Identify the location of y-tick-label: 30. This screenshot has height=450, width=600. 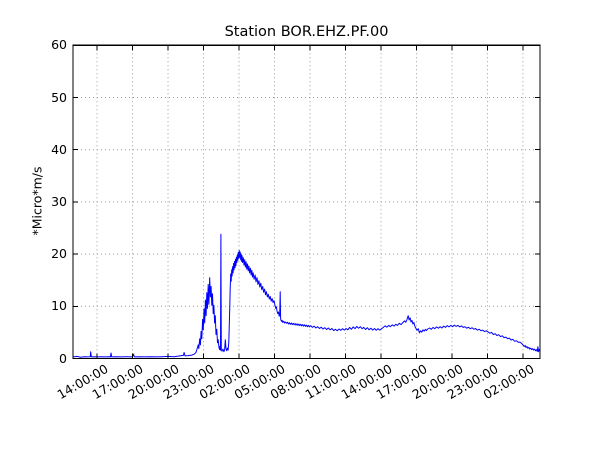
(59, 201).